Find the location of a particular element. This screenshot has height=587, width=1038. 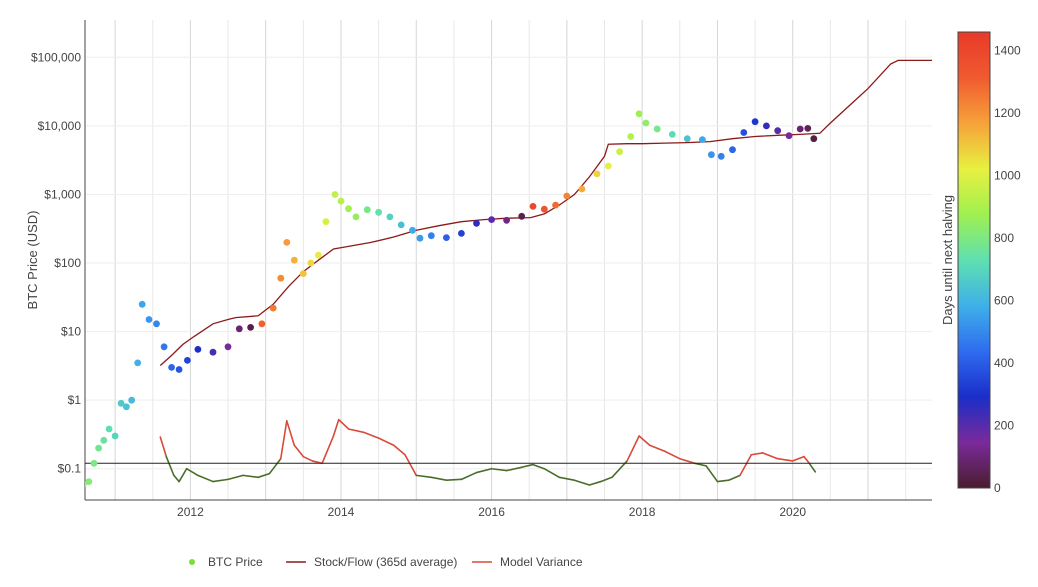

legend-label: Stock/Flow (365d average) is located at coordinates (385, 562).